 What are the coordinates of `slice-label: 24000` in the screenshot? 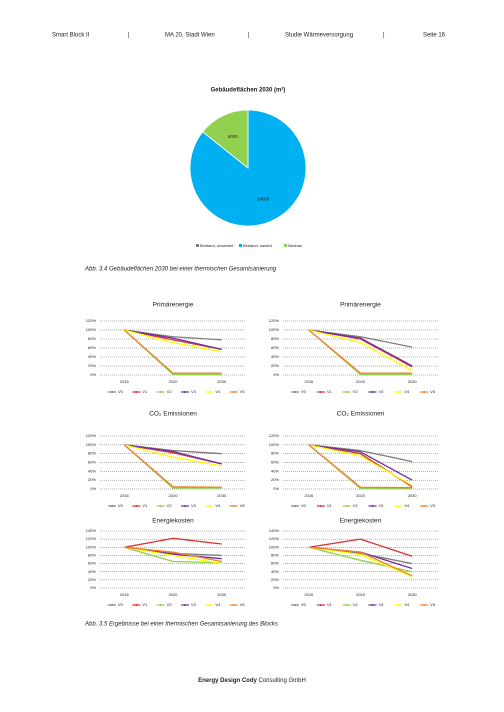 It's located at (263, 199).